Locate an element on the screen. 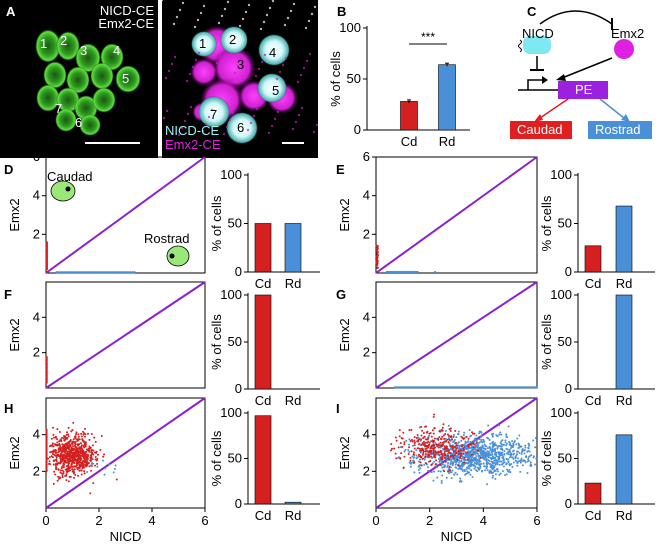 This screenshot has width=659, height=551. scatter-i-scatter: 2 4 0 2 4 6 Emx2 NICD is located at coordinates (439, 470).